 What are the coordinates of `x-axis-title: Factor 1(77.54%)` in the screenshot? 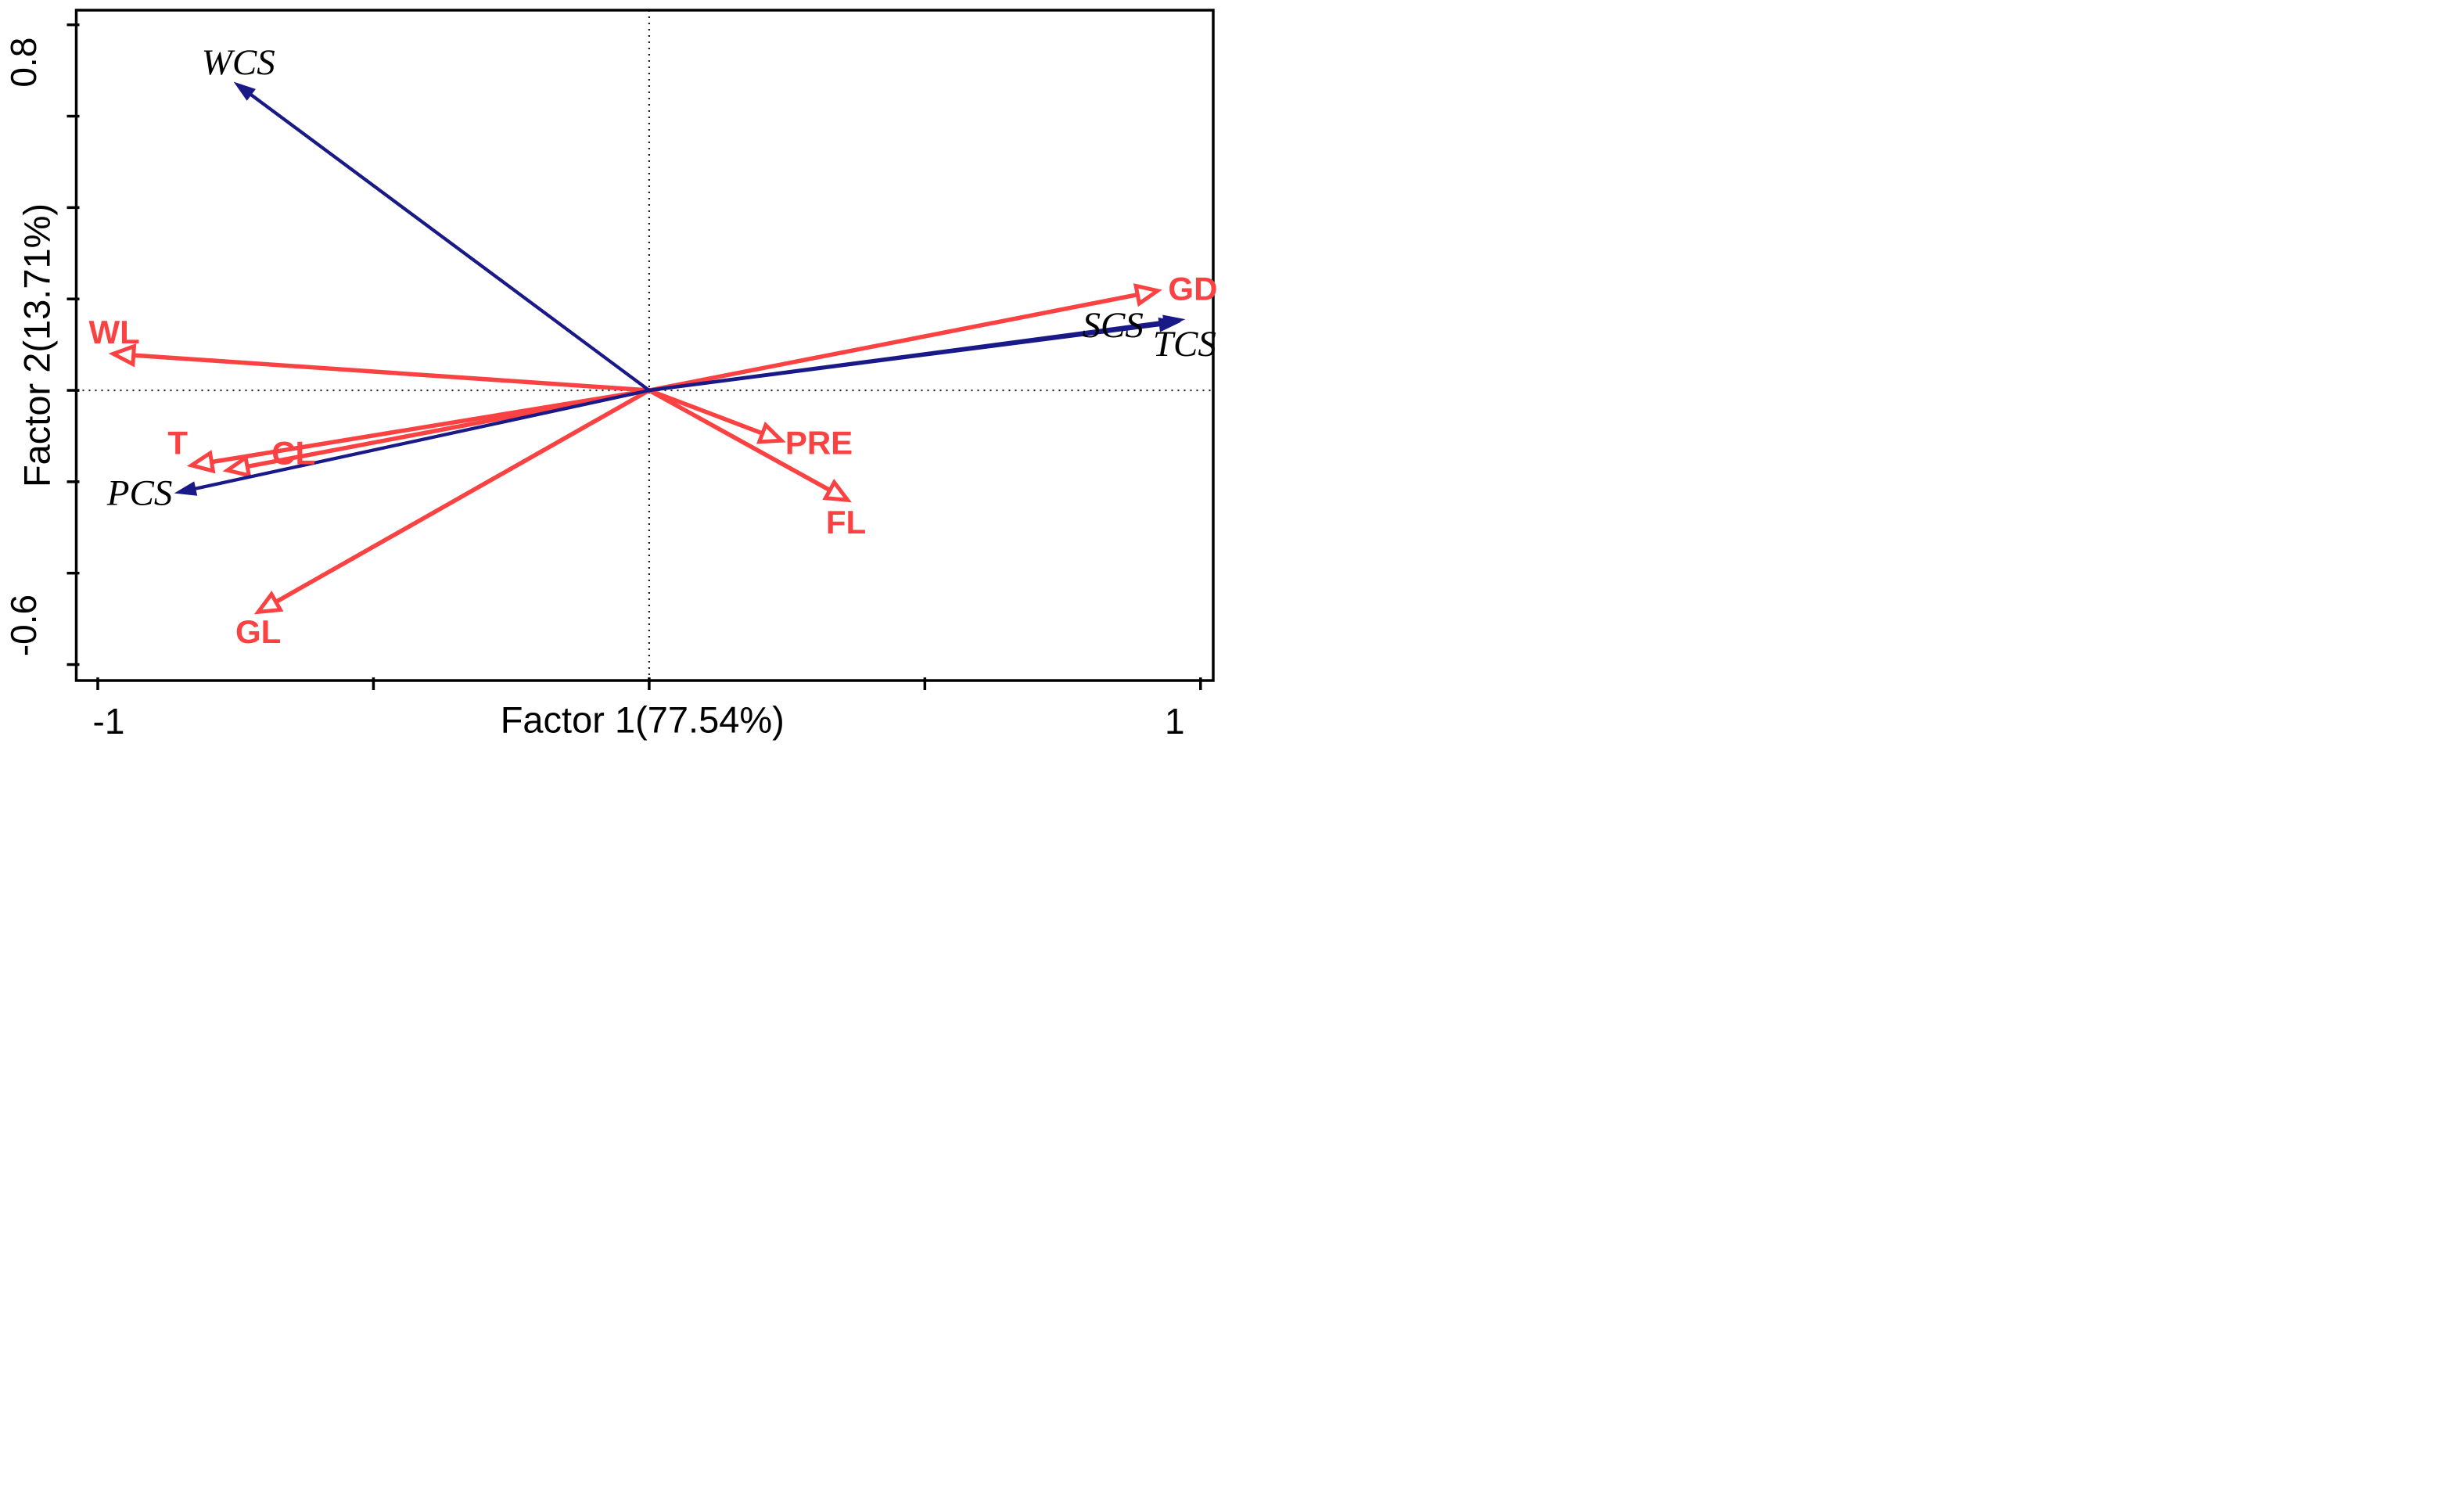 It's located at (643, 720).